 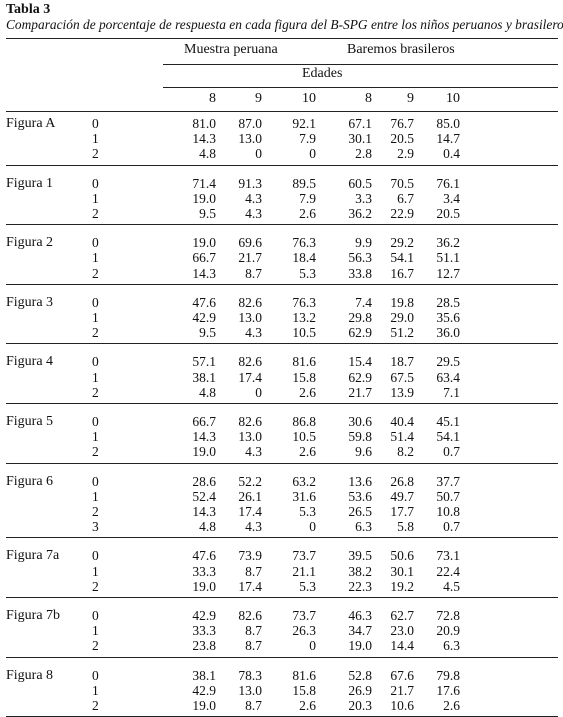 What do you see at coordinates (30, 675) in the screenshot?
I see `figure-label: Figura 8` at bounding box center [30, 675].